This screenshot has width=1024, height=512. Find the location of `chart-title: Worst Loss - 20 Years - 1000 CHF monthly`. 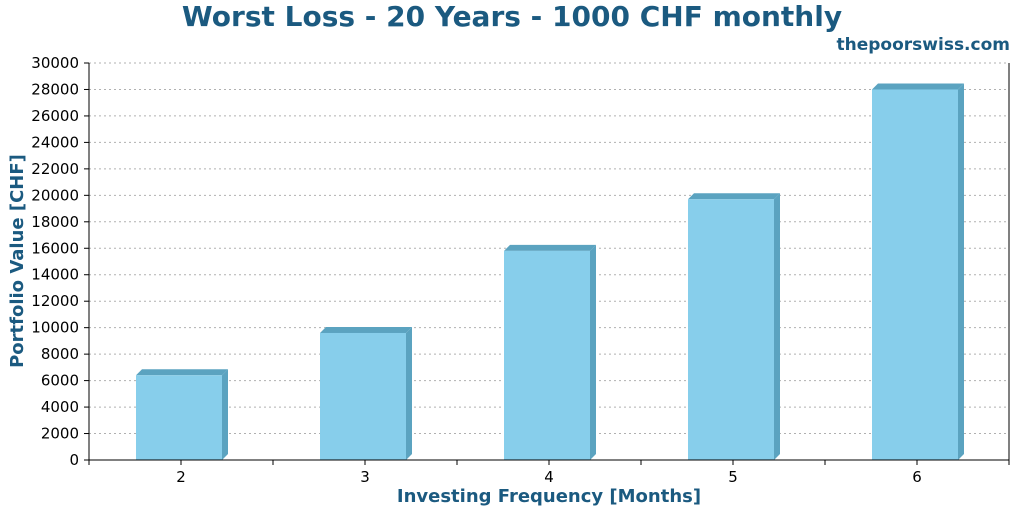

chart-title: Worst Loss - 20 Years - 1000 CHF monthly is located at coordinates (512, 16).